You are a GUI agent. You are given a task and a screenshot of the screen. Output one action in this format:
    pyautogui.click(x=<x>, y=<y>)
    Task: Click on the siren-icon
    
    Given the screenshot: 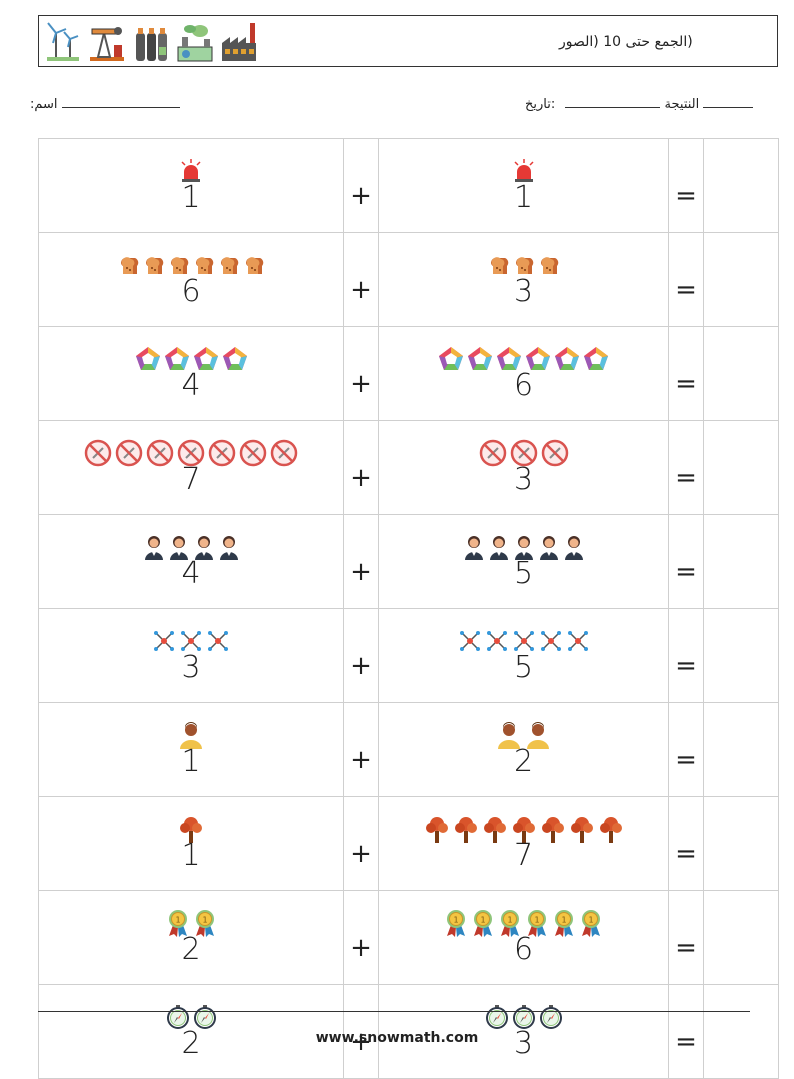 What is the action you would take?
    pyautogui.click(x=524, y=170)
    